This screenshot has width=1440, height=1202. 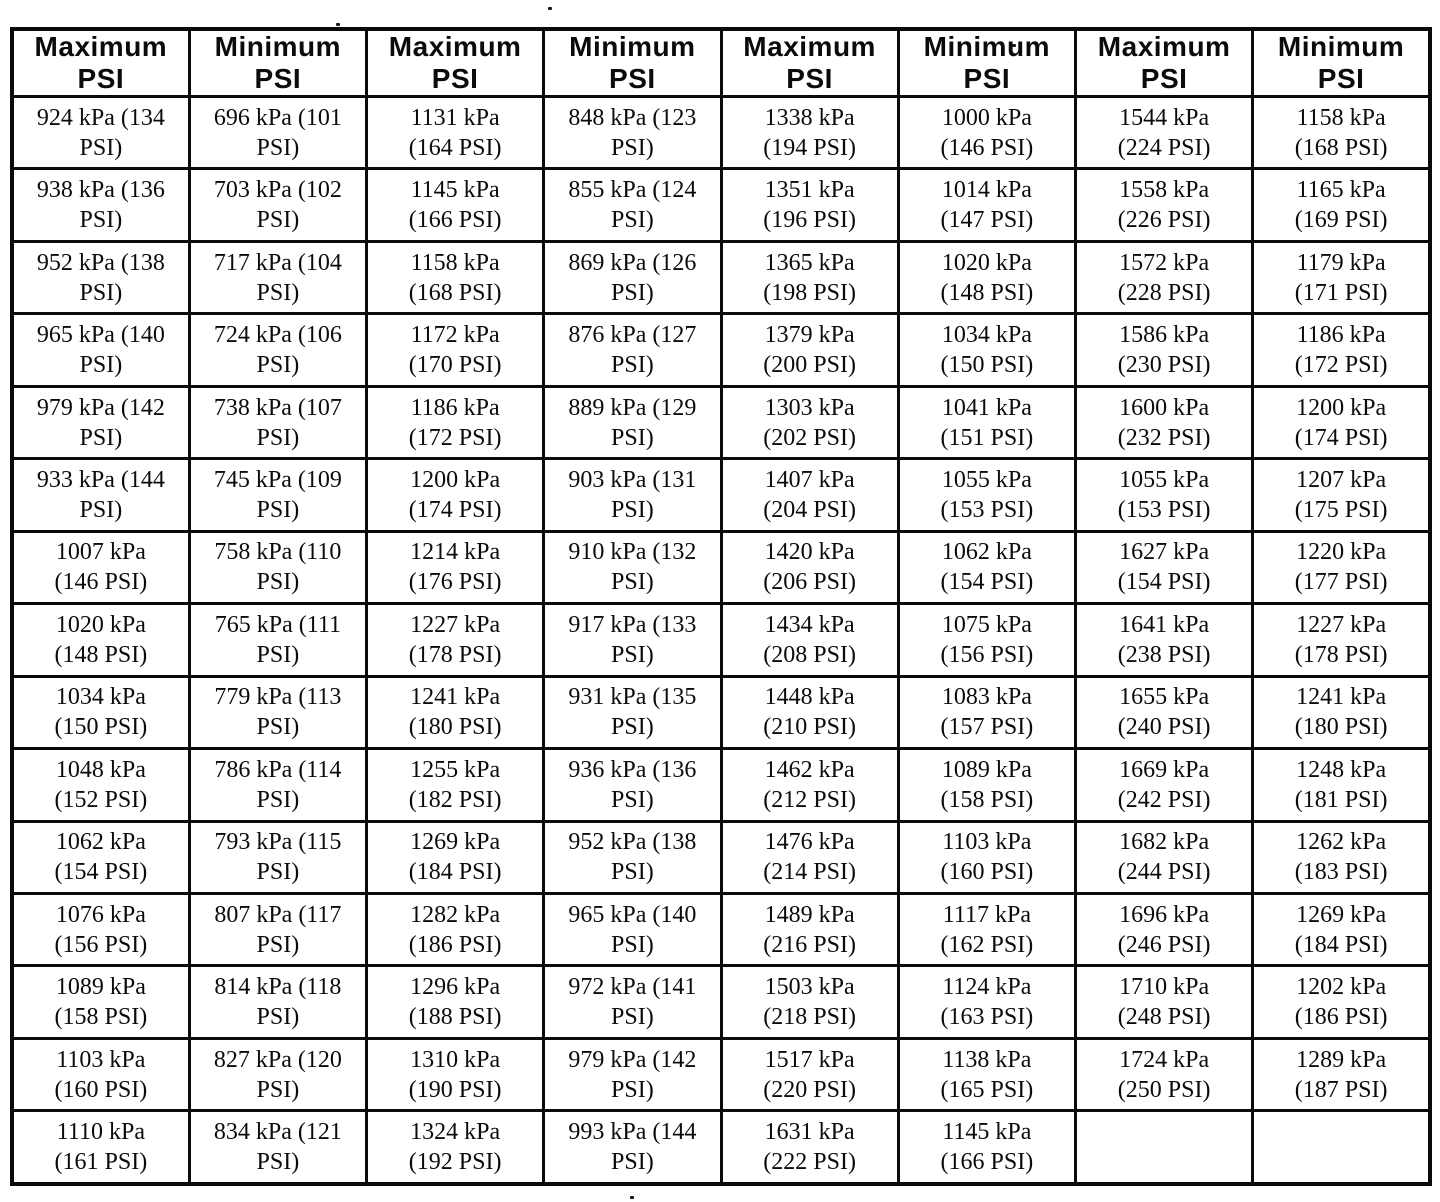 What do you see at coordinates (100, 132) in the screenshot?
I see `pressure-cell: 924 kPa (134 PSI)` at bounding box center [100, 132].